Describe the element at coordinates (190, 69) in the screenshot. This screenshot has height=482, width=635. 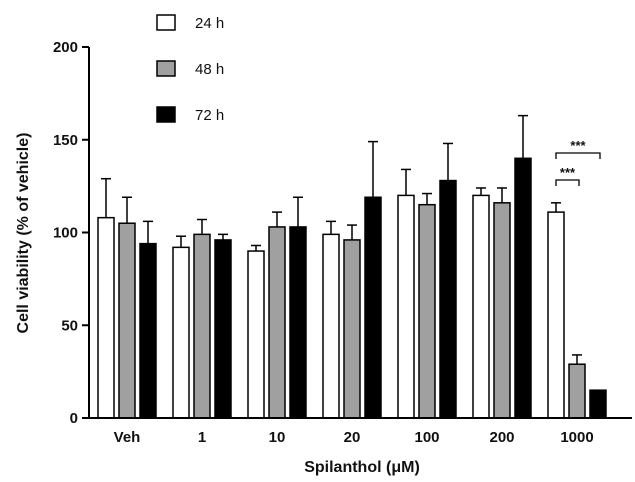
I see `legend: 24 h 48 h 72 h` at that location.